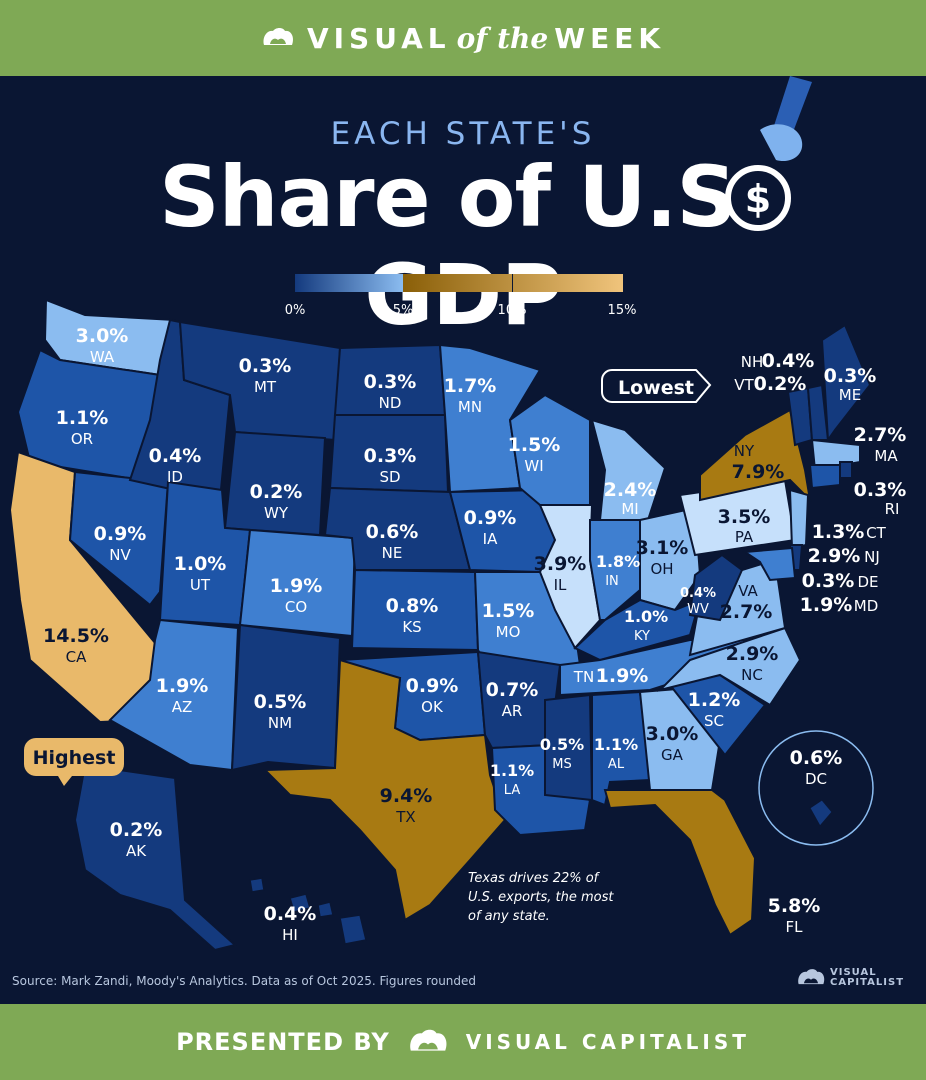 This screenshot has height=1080, width=926. I want to click on value-label-mt: 0.3%, so click(265, 366).